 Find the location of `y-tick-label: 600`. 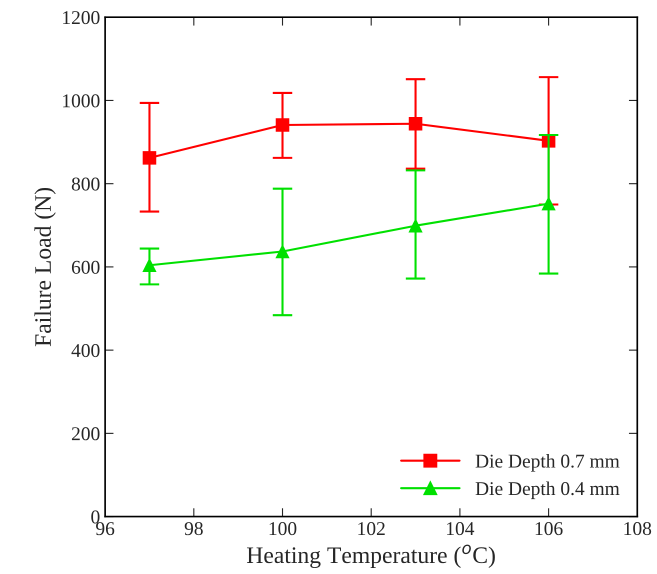

y-tick-label: 600 is located at coordinates (86, 267).